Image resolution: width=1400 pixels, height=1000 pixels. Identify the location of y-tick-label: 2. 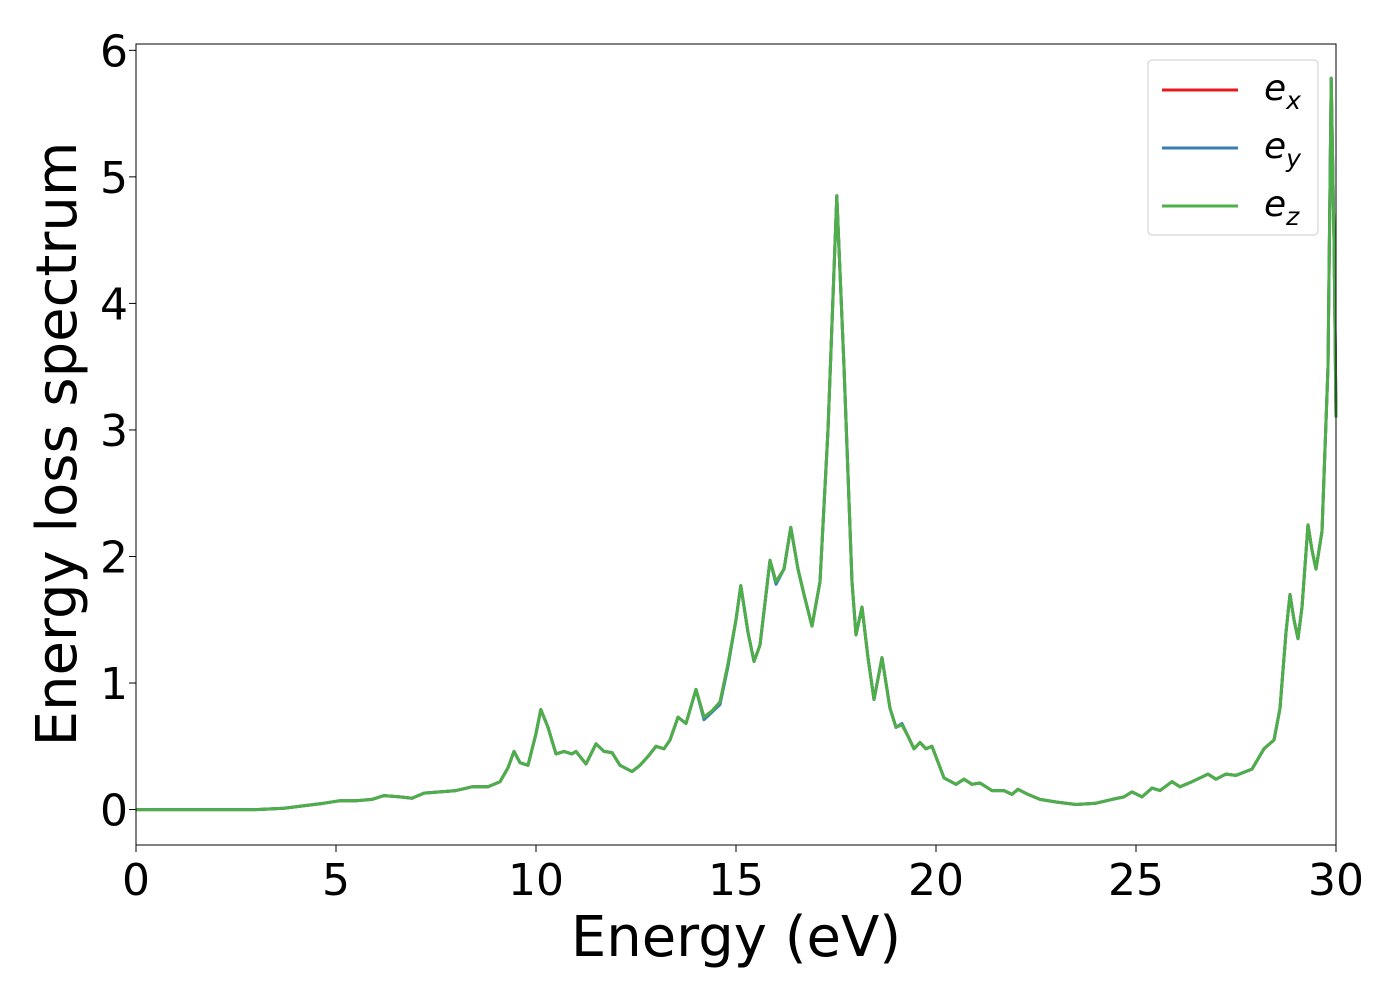
(114, 557).